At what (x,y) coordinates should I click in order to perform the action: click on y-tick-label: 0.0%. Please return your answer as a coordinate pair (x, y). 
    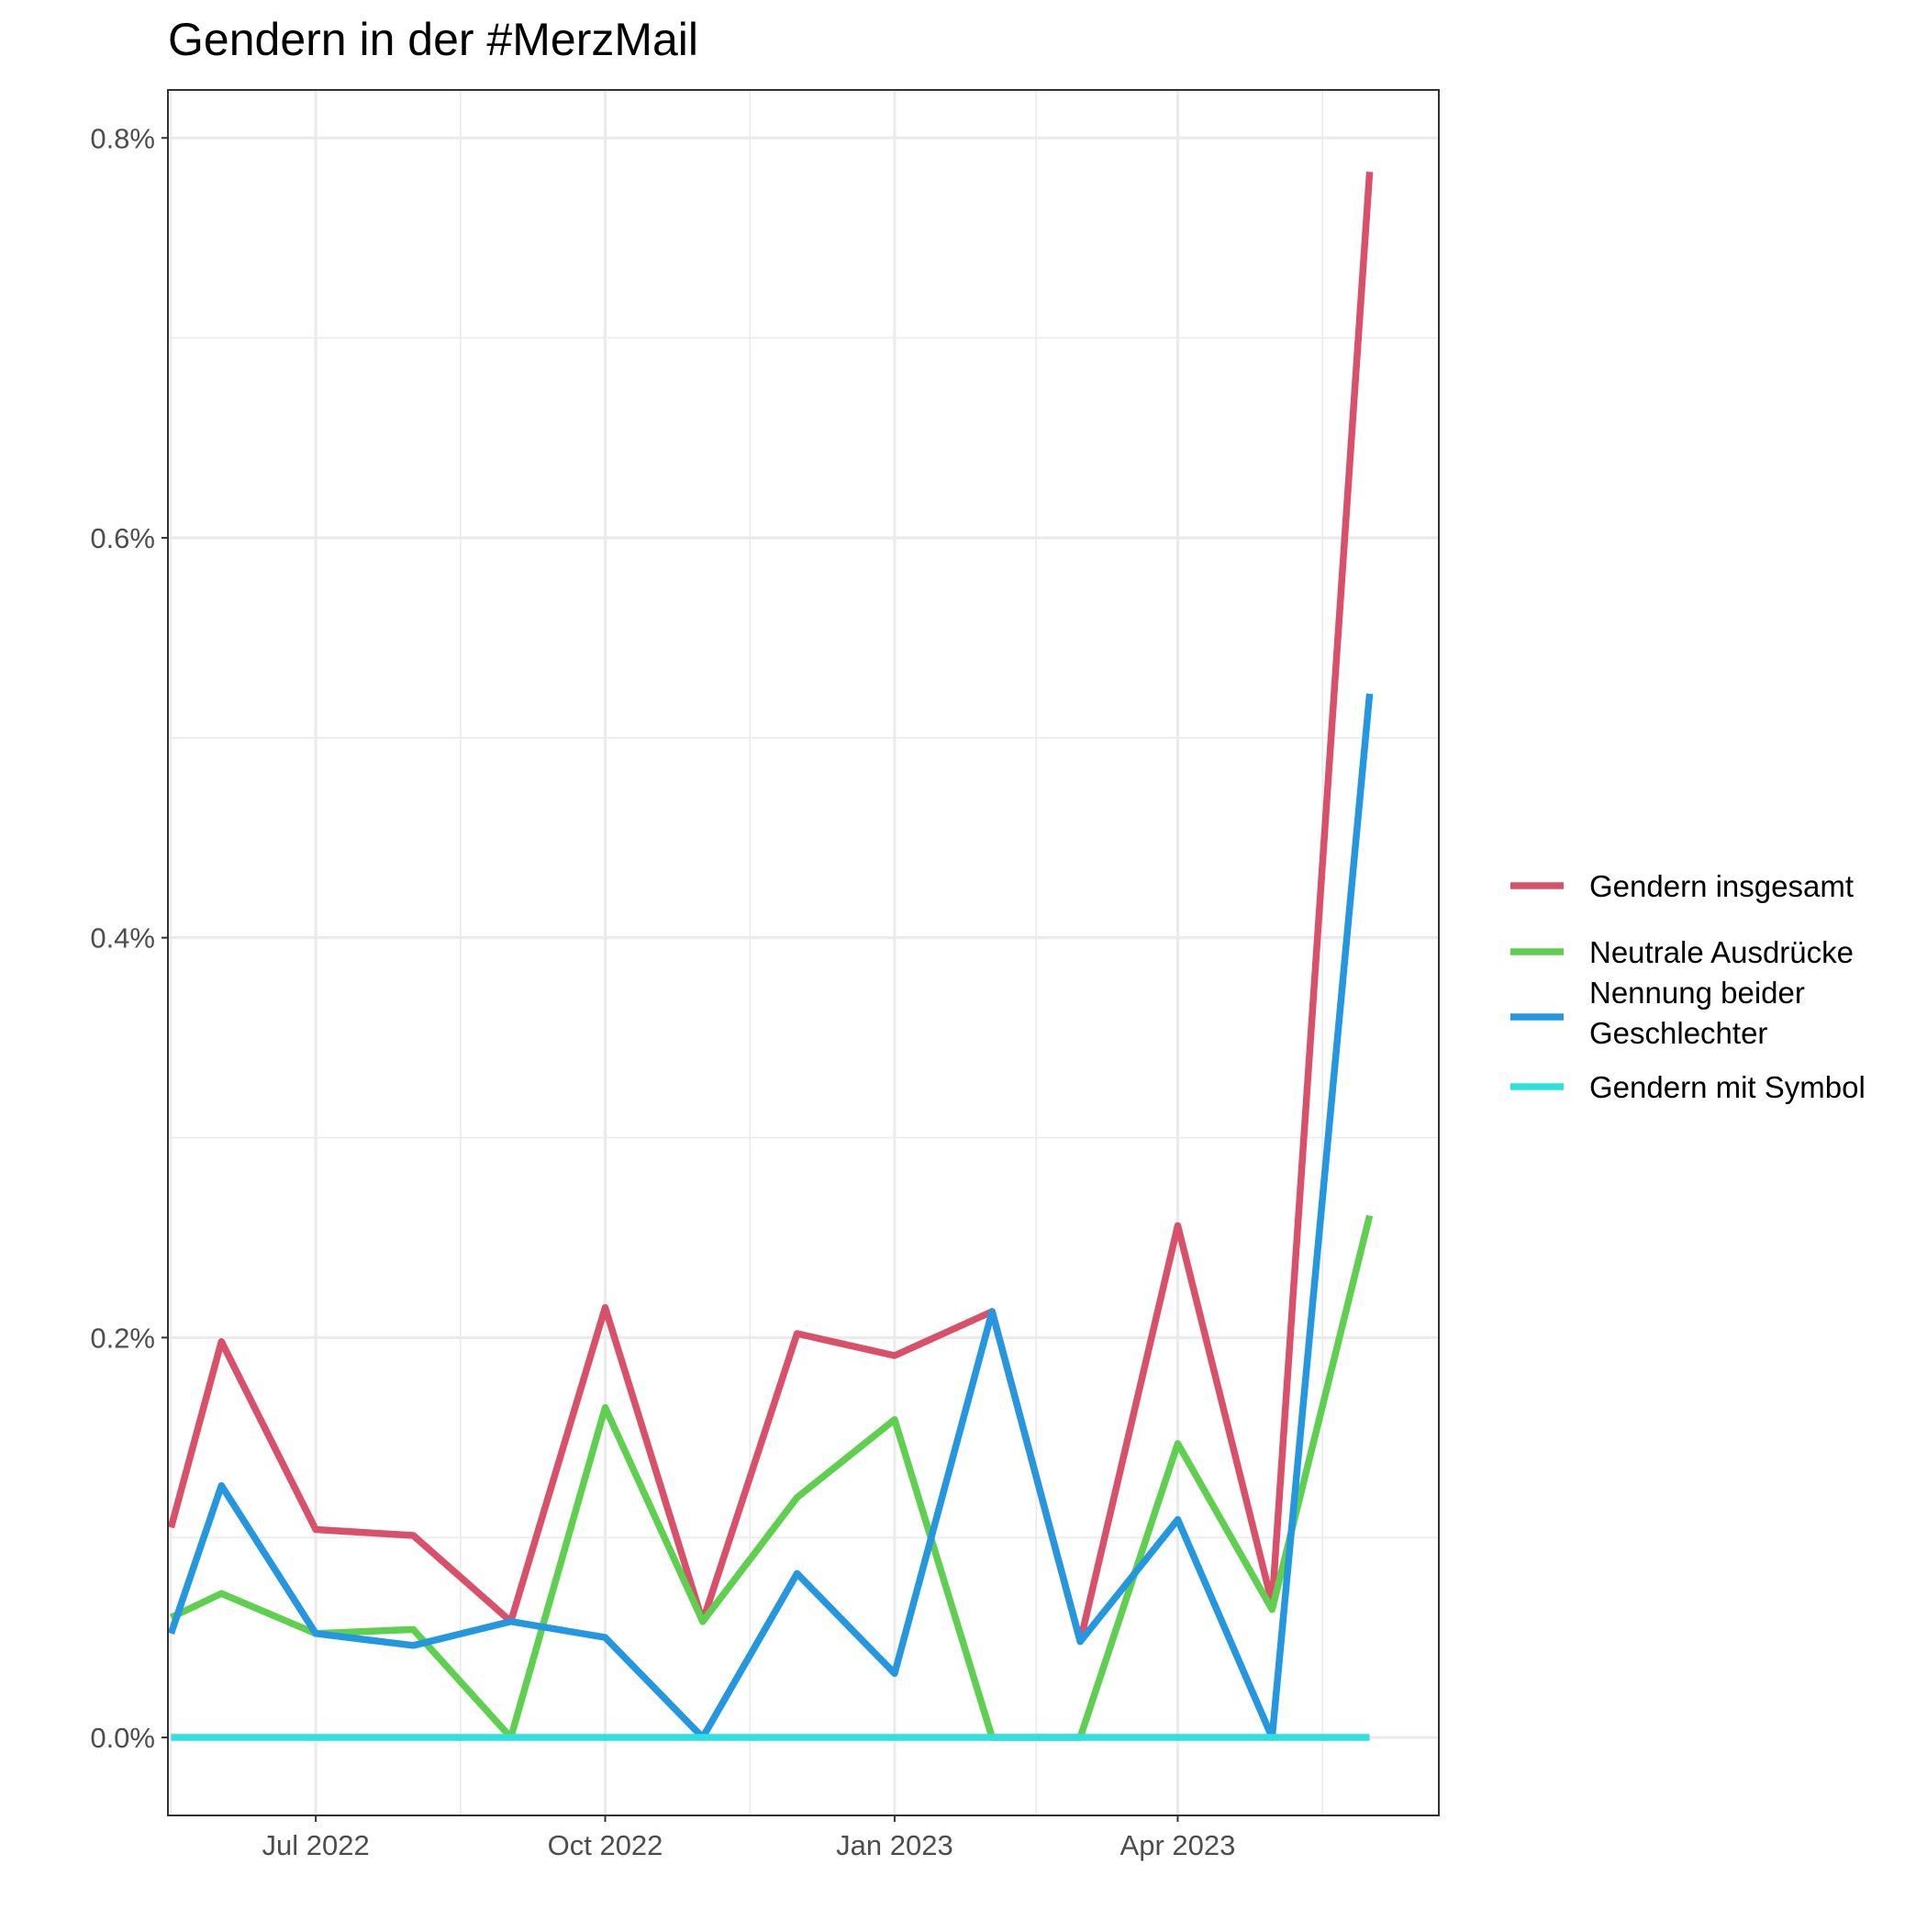
    Looking at the image, I should click on (123, 1738).